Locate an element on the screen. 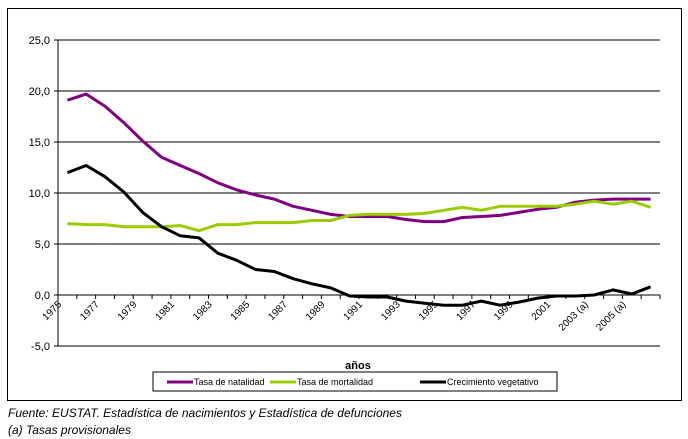 Image resolution: width=688 pixels, height=439 pixels. legend-label: Tasa de natalidad is located at coordinates (229, 382).